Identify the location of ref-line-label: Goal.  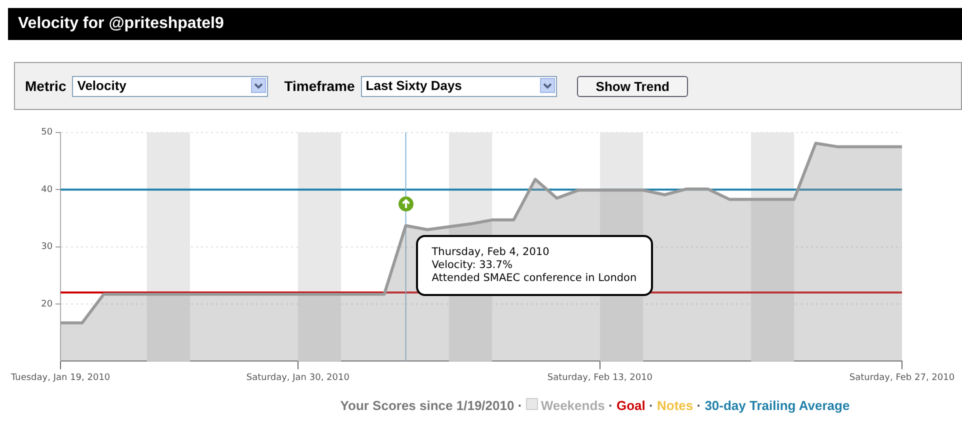
(631, 405).